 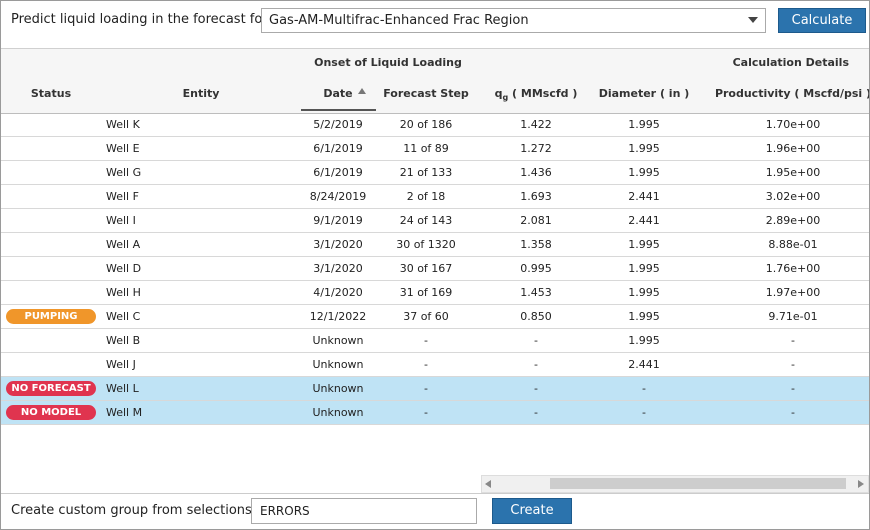 I want to click on qg-cell: 1.358, so click(x=536, y=244).